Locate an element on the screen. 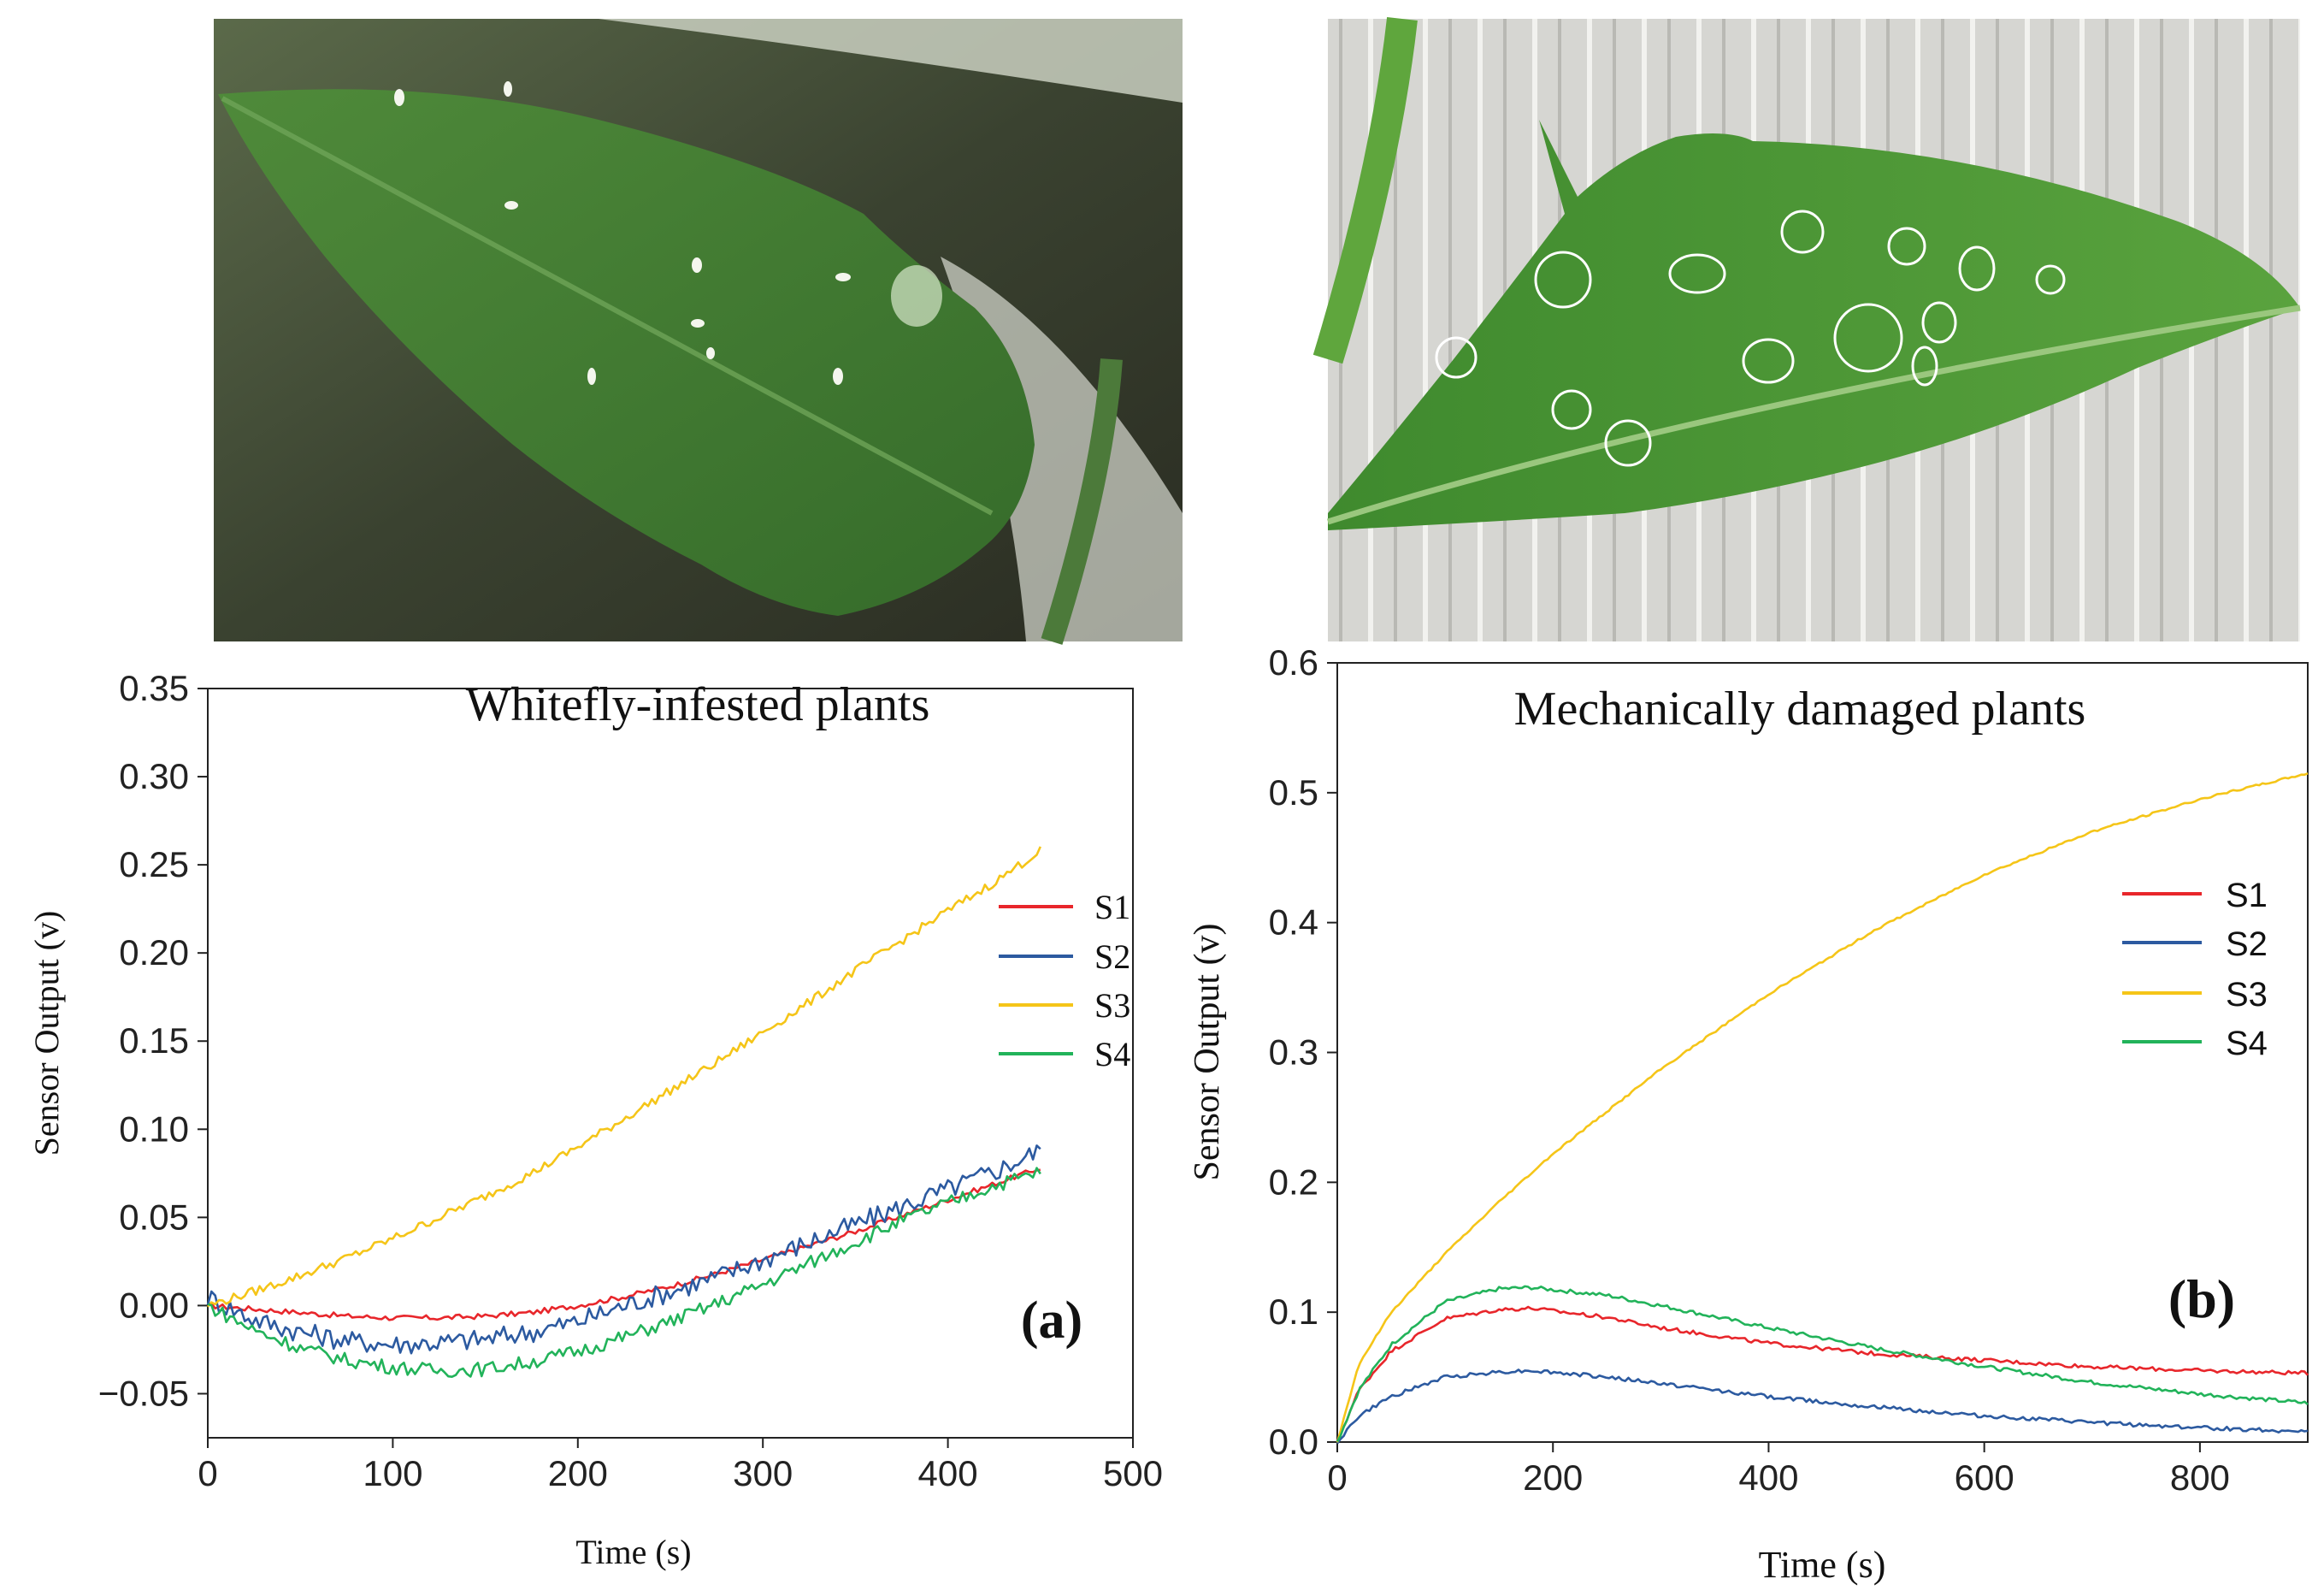 This screenshot has height=1596, width=2324. b-x-tick-label: 400 is located at coordinates (1768, 1477).